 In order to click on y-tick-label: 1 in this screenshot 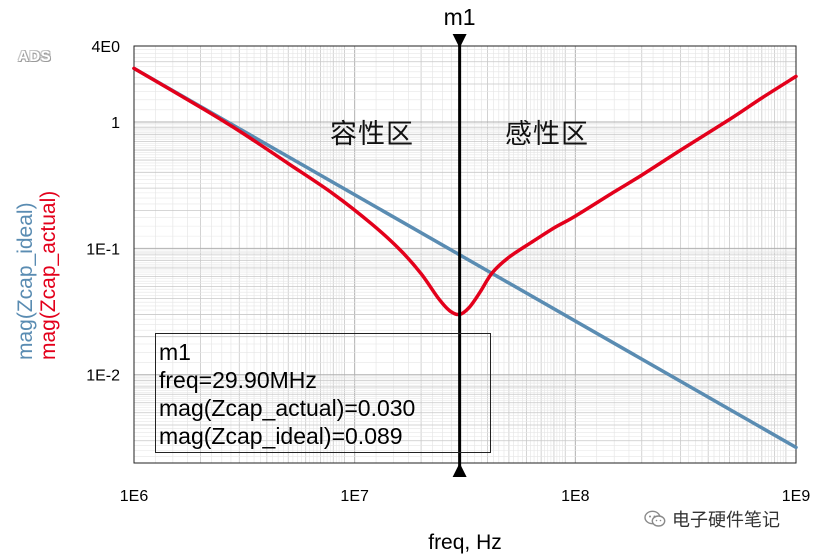, I will do `click(115, 123)`.